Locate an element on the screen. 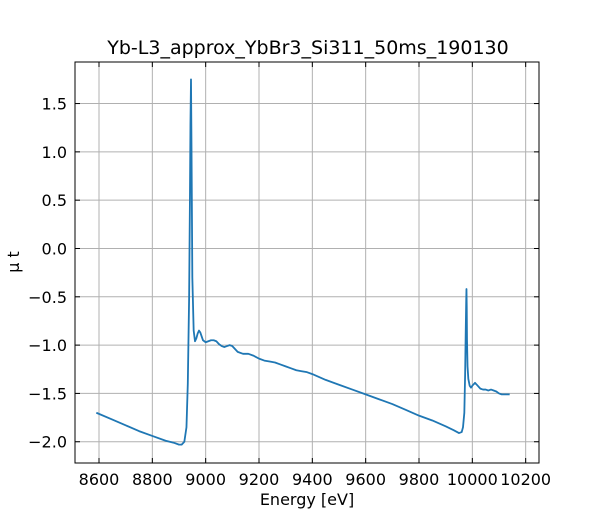  x-tick-label: 10000 is located at coordinates (472, 479).